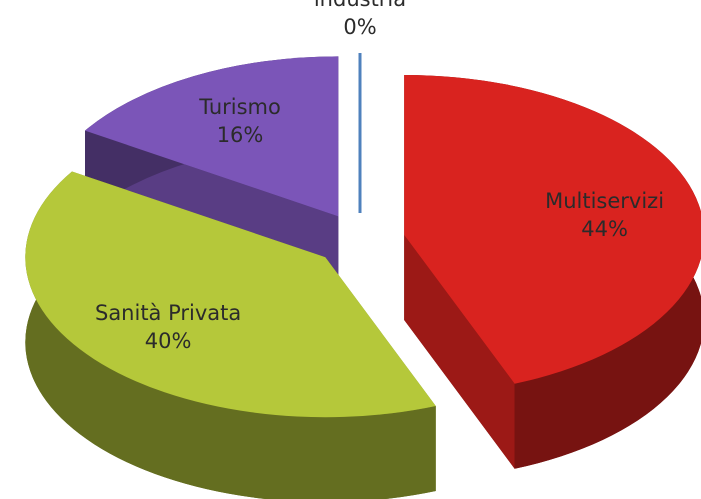  What do you see at coordinates (168, 312) in the screenshot?
I see `category-label: Sanità Privata` at bounding box center [168, 312].